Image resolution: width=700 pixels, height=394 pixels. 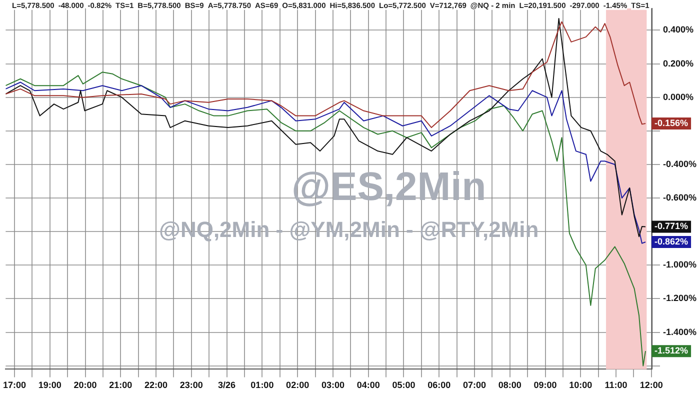 What do you see at coordinates (14, 385) in the screenshot?
I see `x-tick-label: 17:00` at bounding box center [14, 385].